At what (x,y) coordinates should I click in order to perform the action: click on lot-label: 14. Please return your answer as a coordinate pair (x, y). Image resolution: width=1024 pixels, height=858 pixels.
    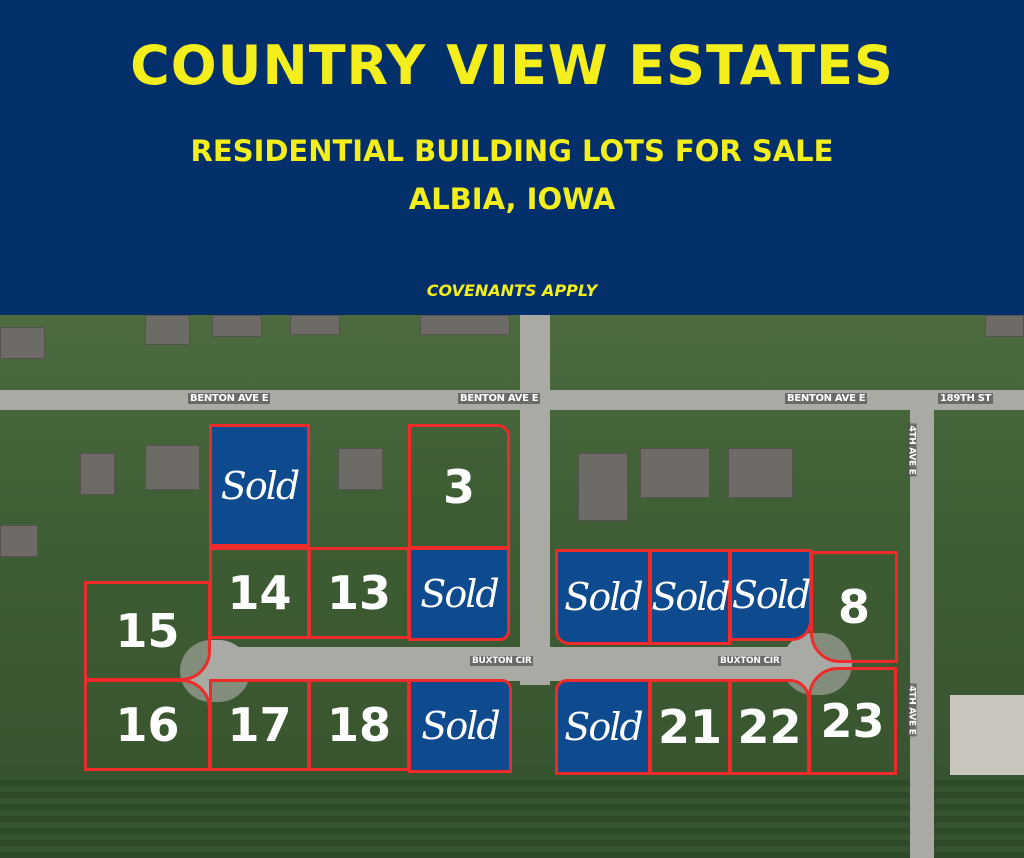
    Looking at the image, I should click on (259, 593).